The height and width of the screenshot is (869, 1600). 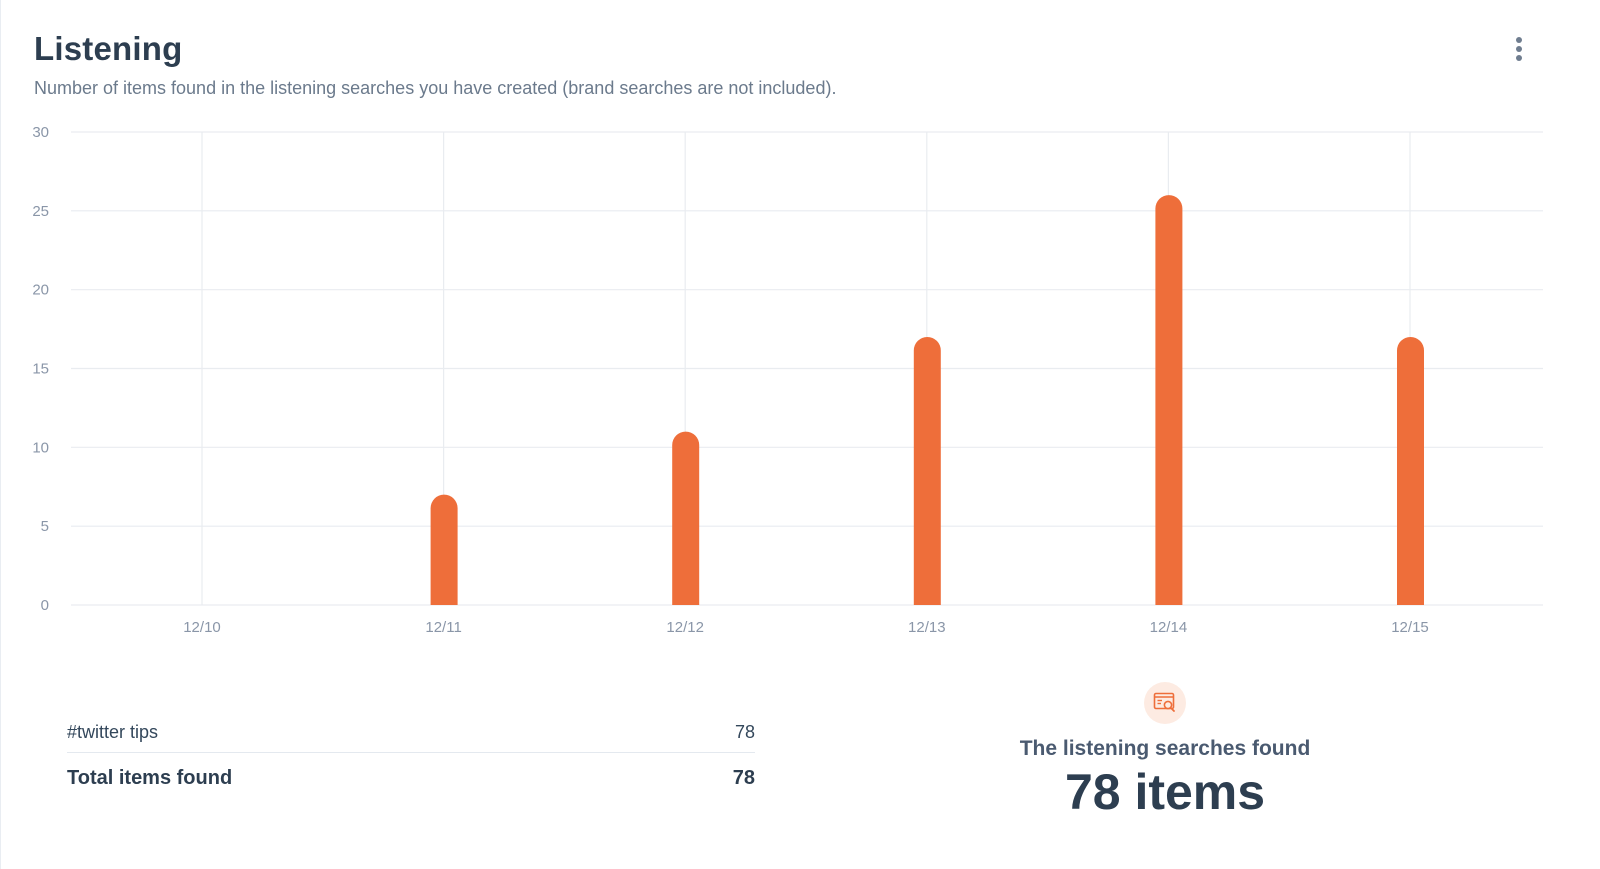 I want to click on y-tick-label: 0, so click(x=45, y=605).